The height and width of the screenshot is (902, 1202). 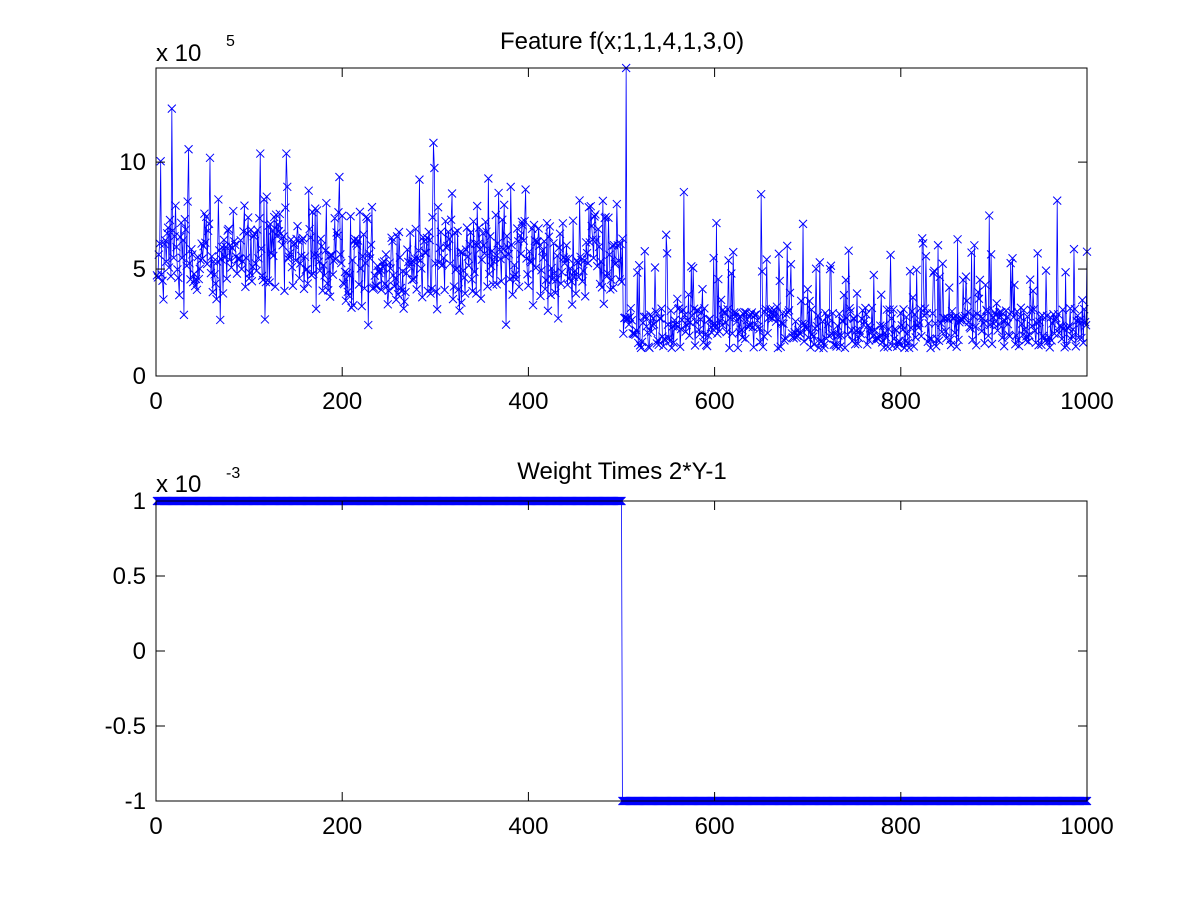 I want to click on x-tick-label: 800, so click(x=901, y=401).